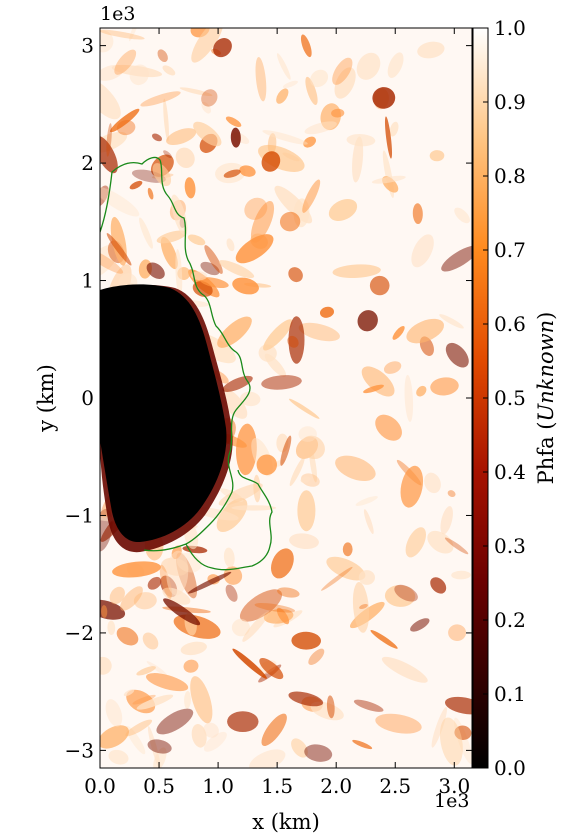 The image size is (570, 840). Describe the element at coordinates (286, 822) in the screenshot. I see `x-axis-title: x (km)` at that location.